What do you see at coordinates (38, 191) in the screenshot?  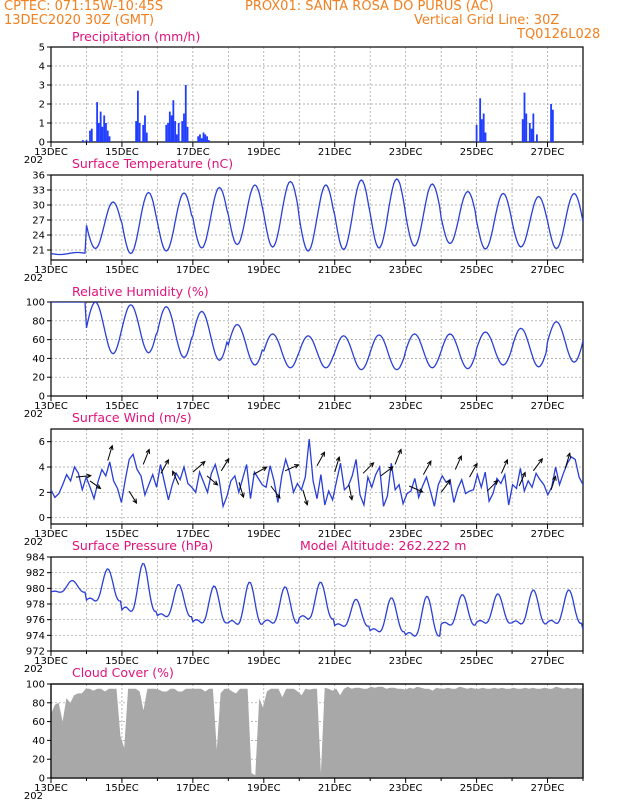 I see `y-tick-label: 33` at bounding box center [38, 191].